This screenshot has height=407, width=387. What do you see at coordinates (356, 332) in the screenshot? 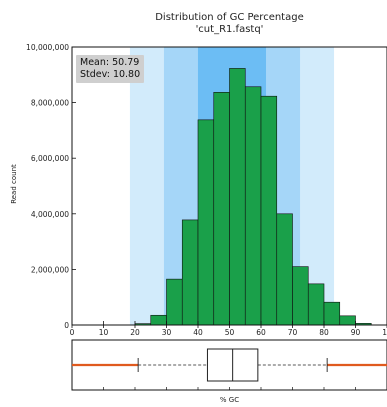
I see `x-tick-label: 90` at bounding box center [356, 332].